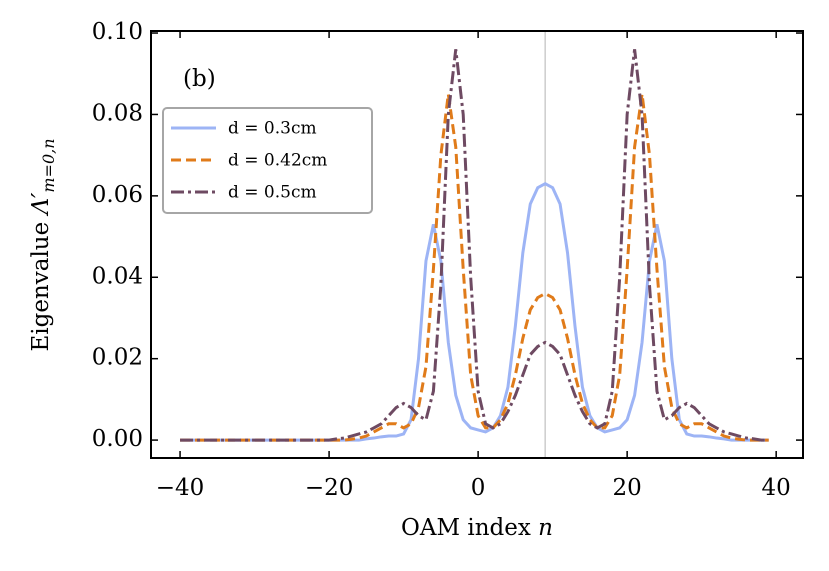 The width and height of the screenshot is (829, 571). What do you see at coordinates (776, 488) in the screenshot?
I see `x-tick-label: 40` at bounding box center [776, 488].